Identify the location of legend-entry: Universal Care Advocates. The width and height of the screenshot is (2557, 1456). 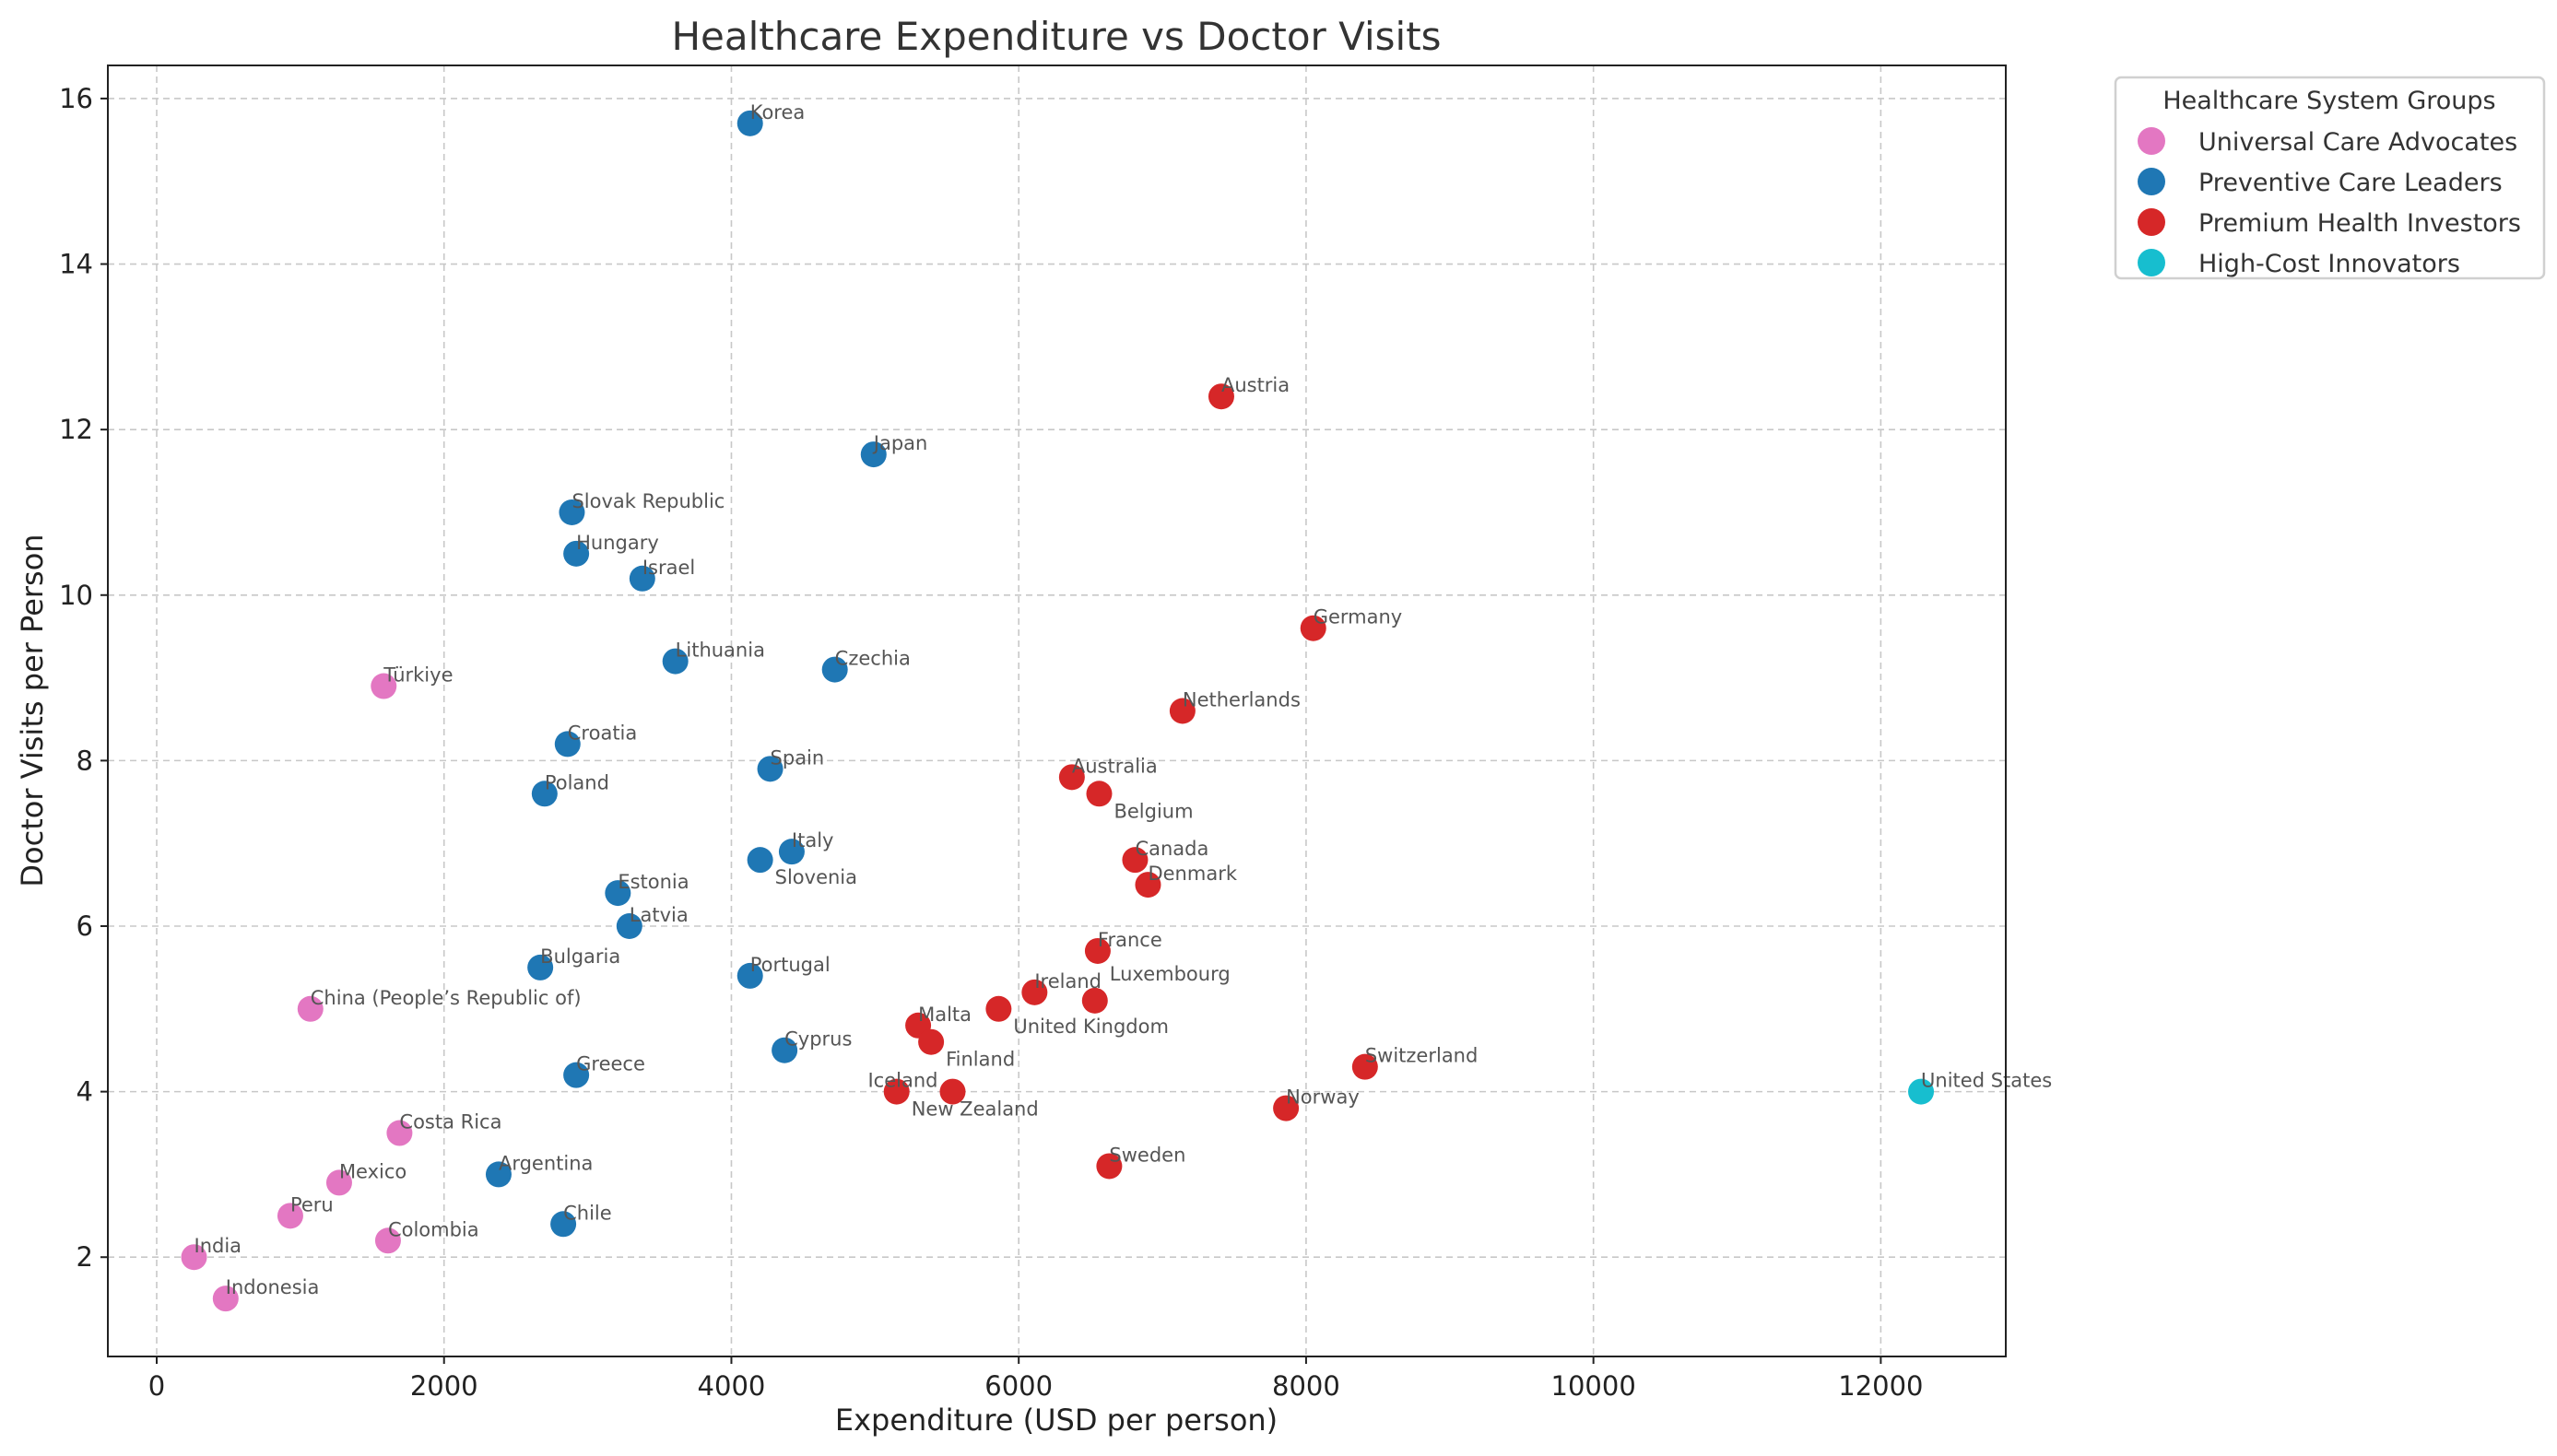
(2358, 142).